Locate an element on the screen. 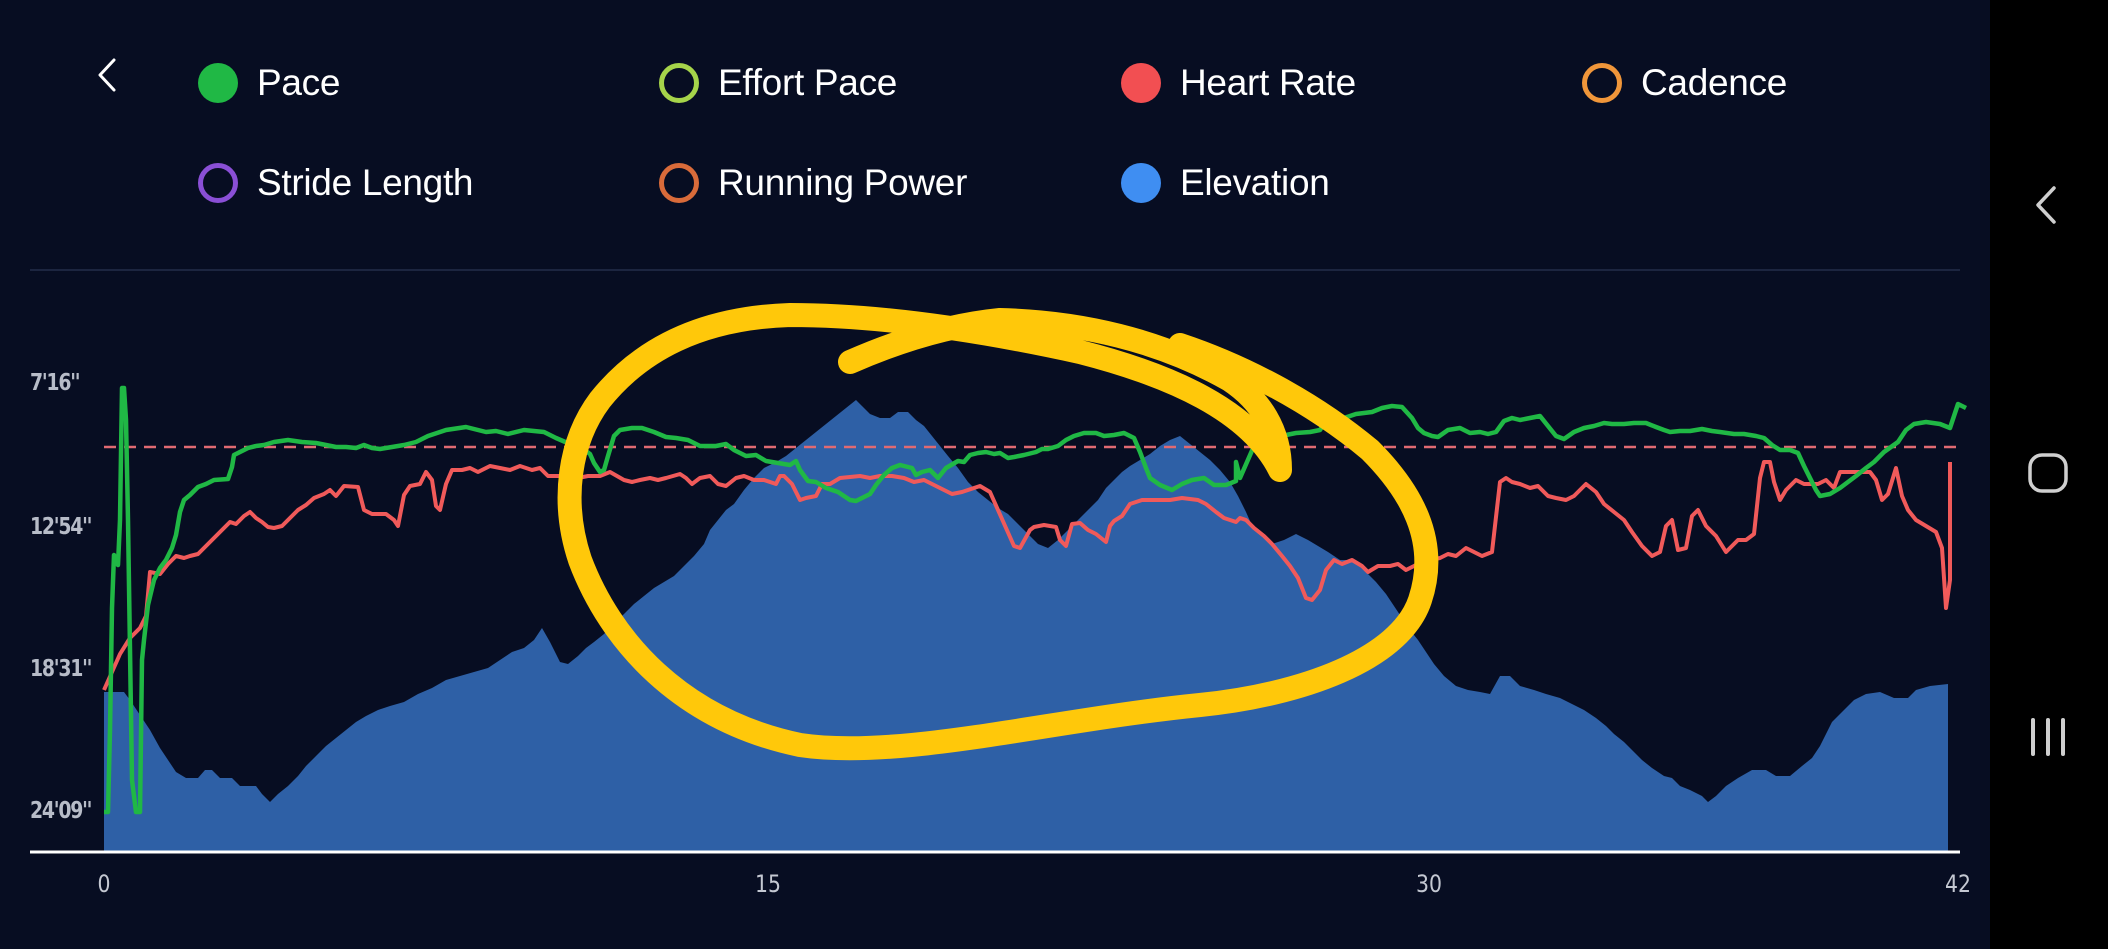 This screenshot has height=949, width=2108. legend-divider is located at coordinates (995, 270).